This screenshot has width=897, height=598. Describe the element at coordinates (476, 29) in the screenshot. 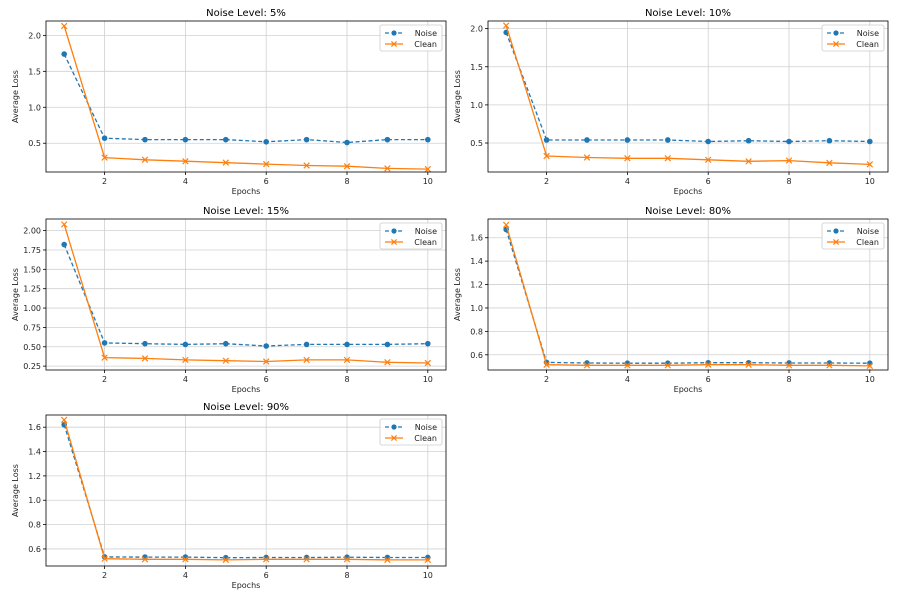

I see `y-tick-label: 2.0` at that location.